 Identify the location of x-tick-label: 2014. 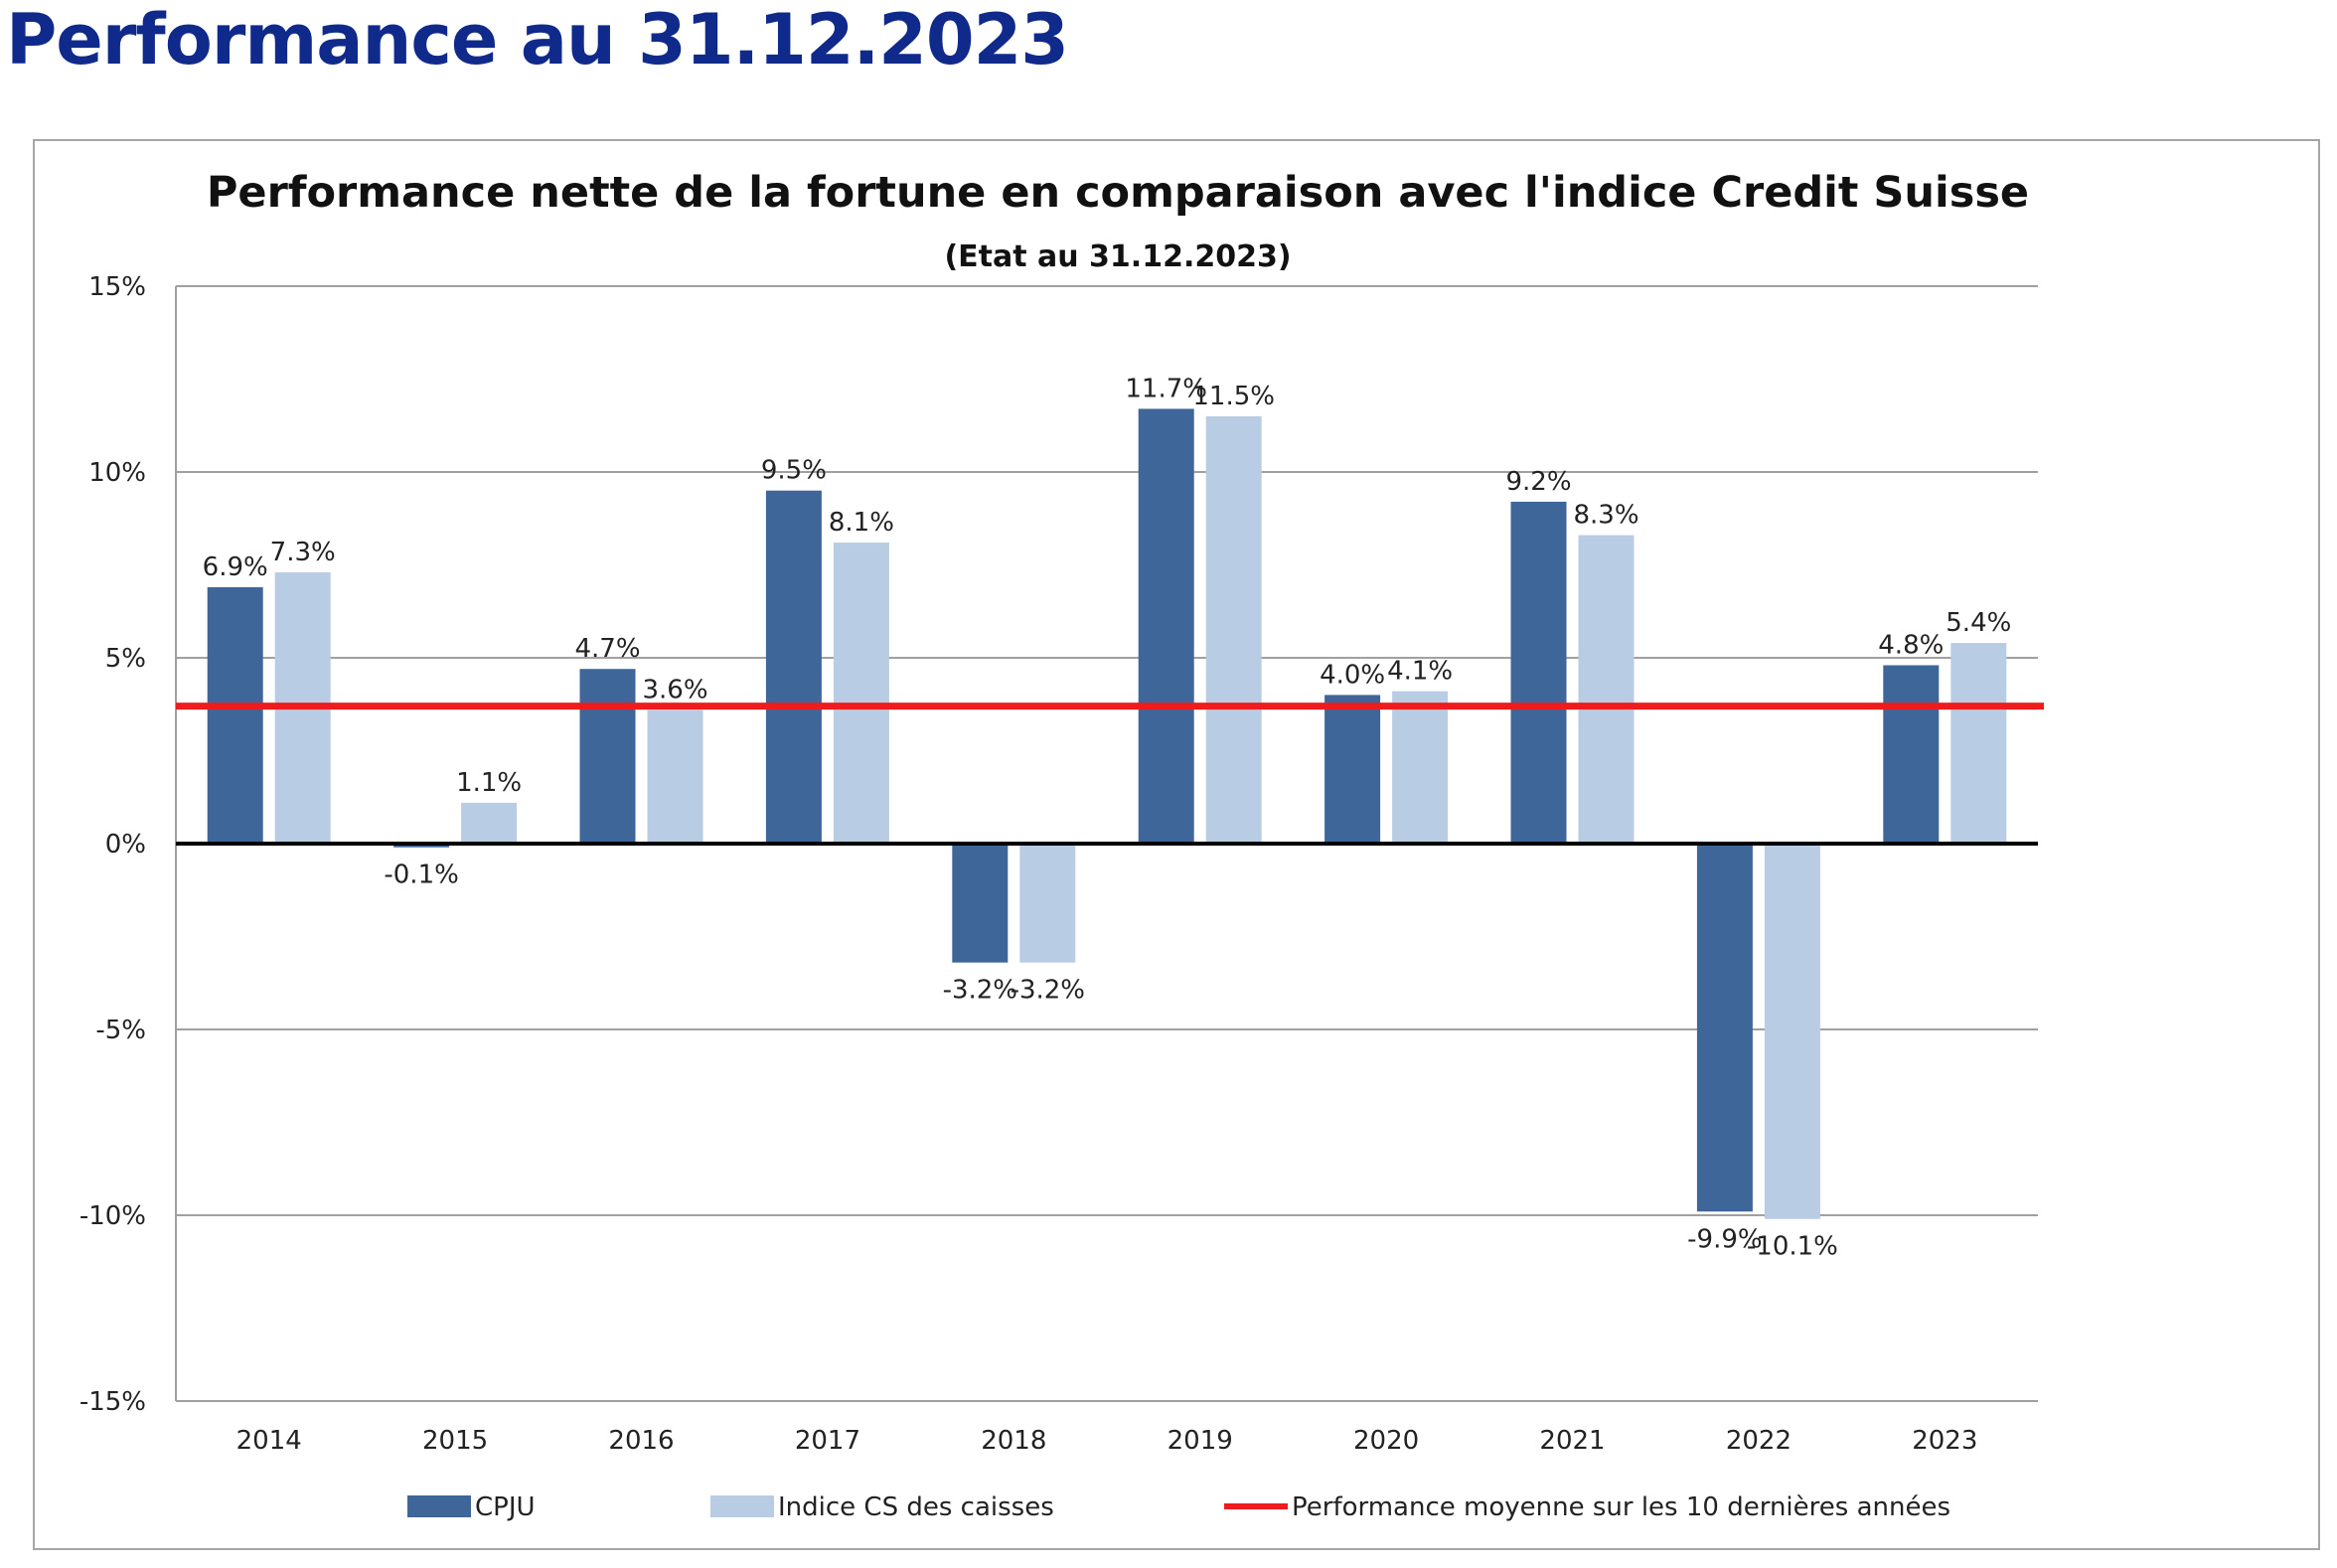
(269, 1441).